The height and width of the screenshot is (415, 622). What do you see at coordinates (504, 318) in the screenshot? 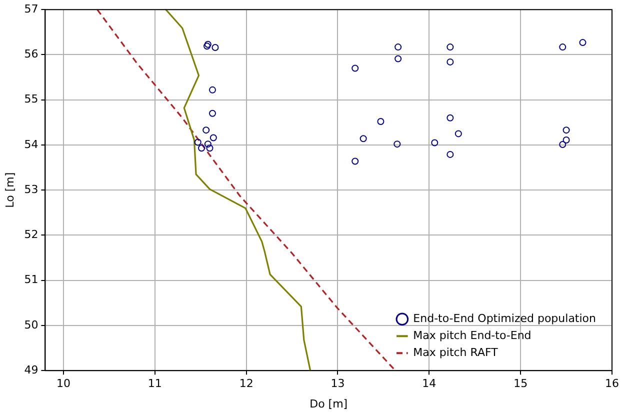
I see `legend-label: End-to-End Optimized population` at bounding box center [504, 318].